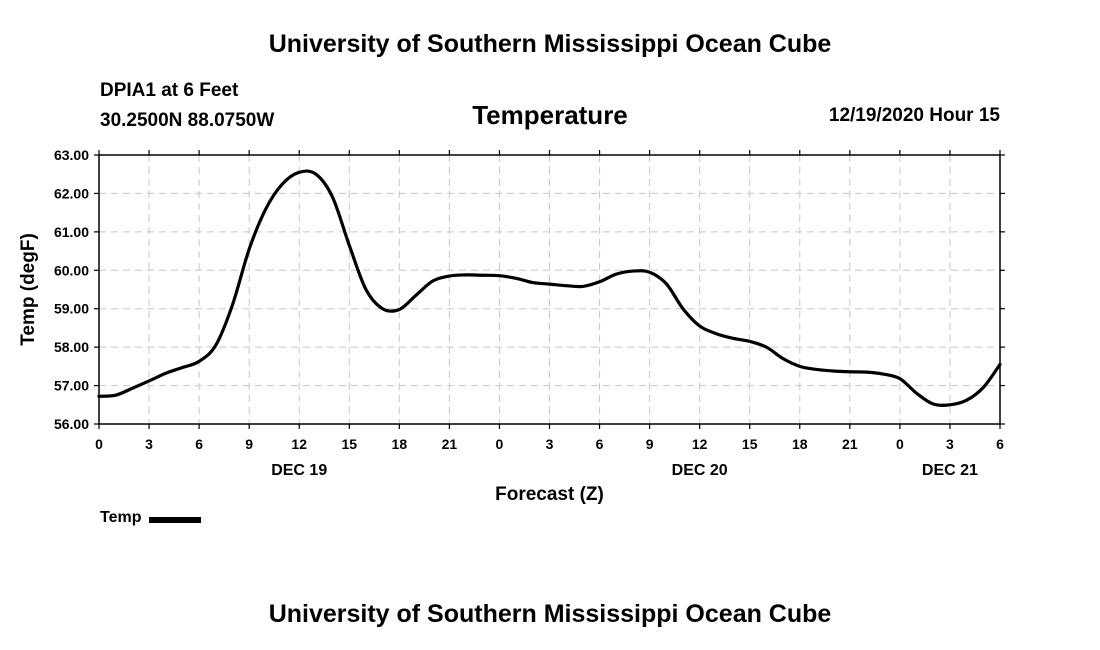 This screenshot has height=650, width=1100. Describe the element at coordinates (187, 106) in the screenshot. I see `station-info: DPIA1 at 6 Feet 30.2500N 88.0750W` at that location.